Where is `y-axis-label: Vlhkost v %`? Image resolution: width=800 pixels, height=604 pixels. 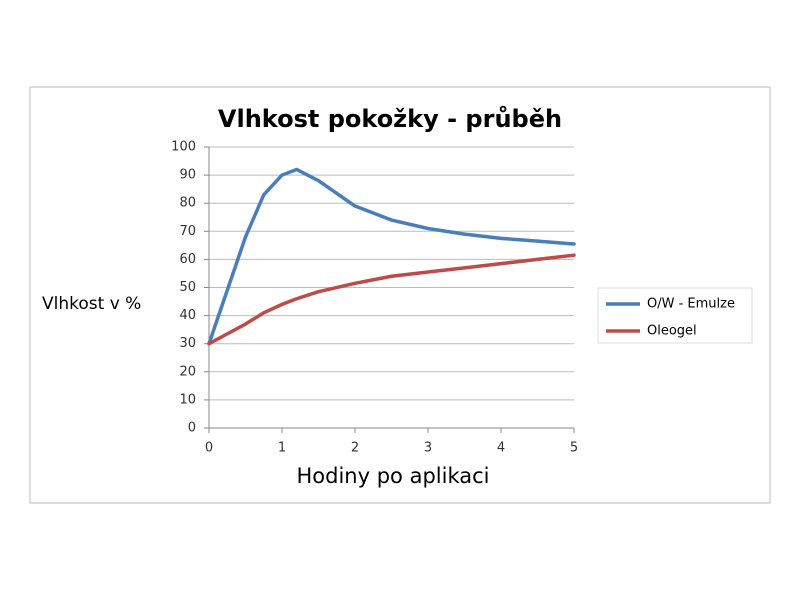 y-axis-label: Vlhkost v % is located at coordinates (91, 304).